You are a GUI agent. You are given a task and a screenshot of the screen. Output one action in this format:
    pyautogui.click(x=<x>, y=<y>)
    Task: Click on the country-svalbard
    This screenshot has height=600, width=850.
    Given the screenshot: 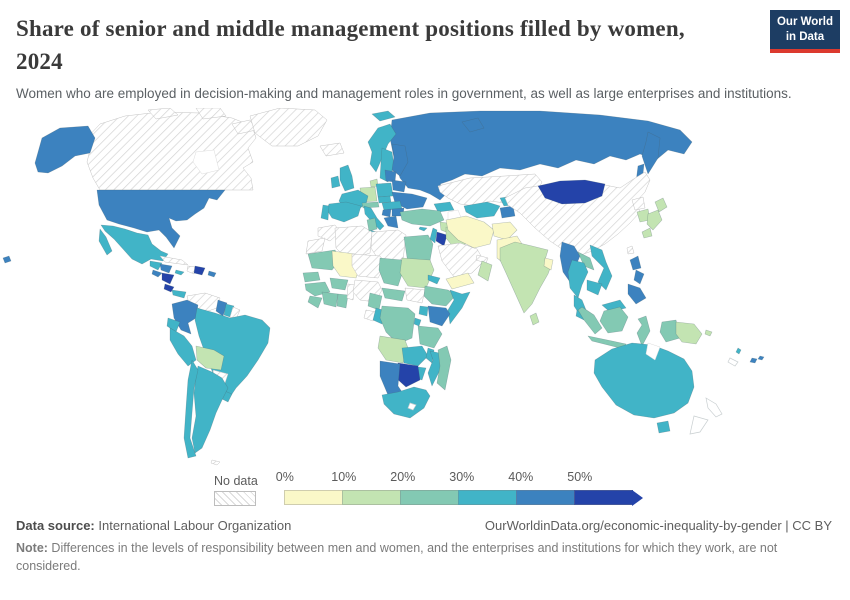 What is the action you would take?
    pyautogui.click(x=383, y=115)
    